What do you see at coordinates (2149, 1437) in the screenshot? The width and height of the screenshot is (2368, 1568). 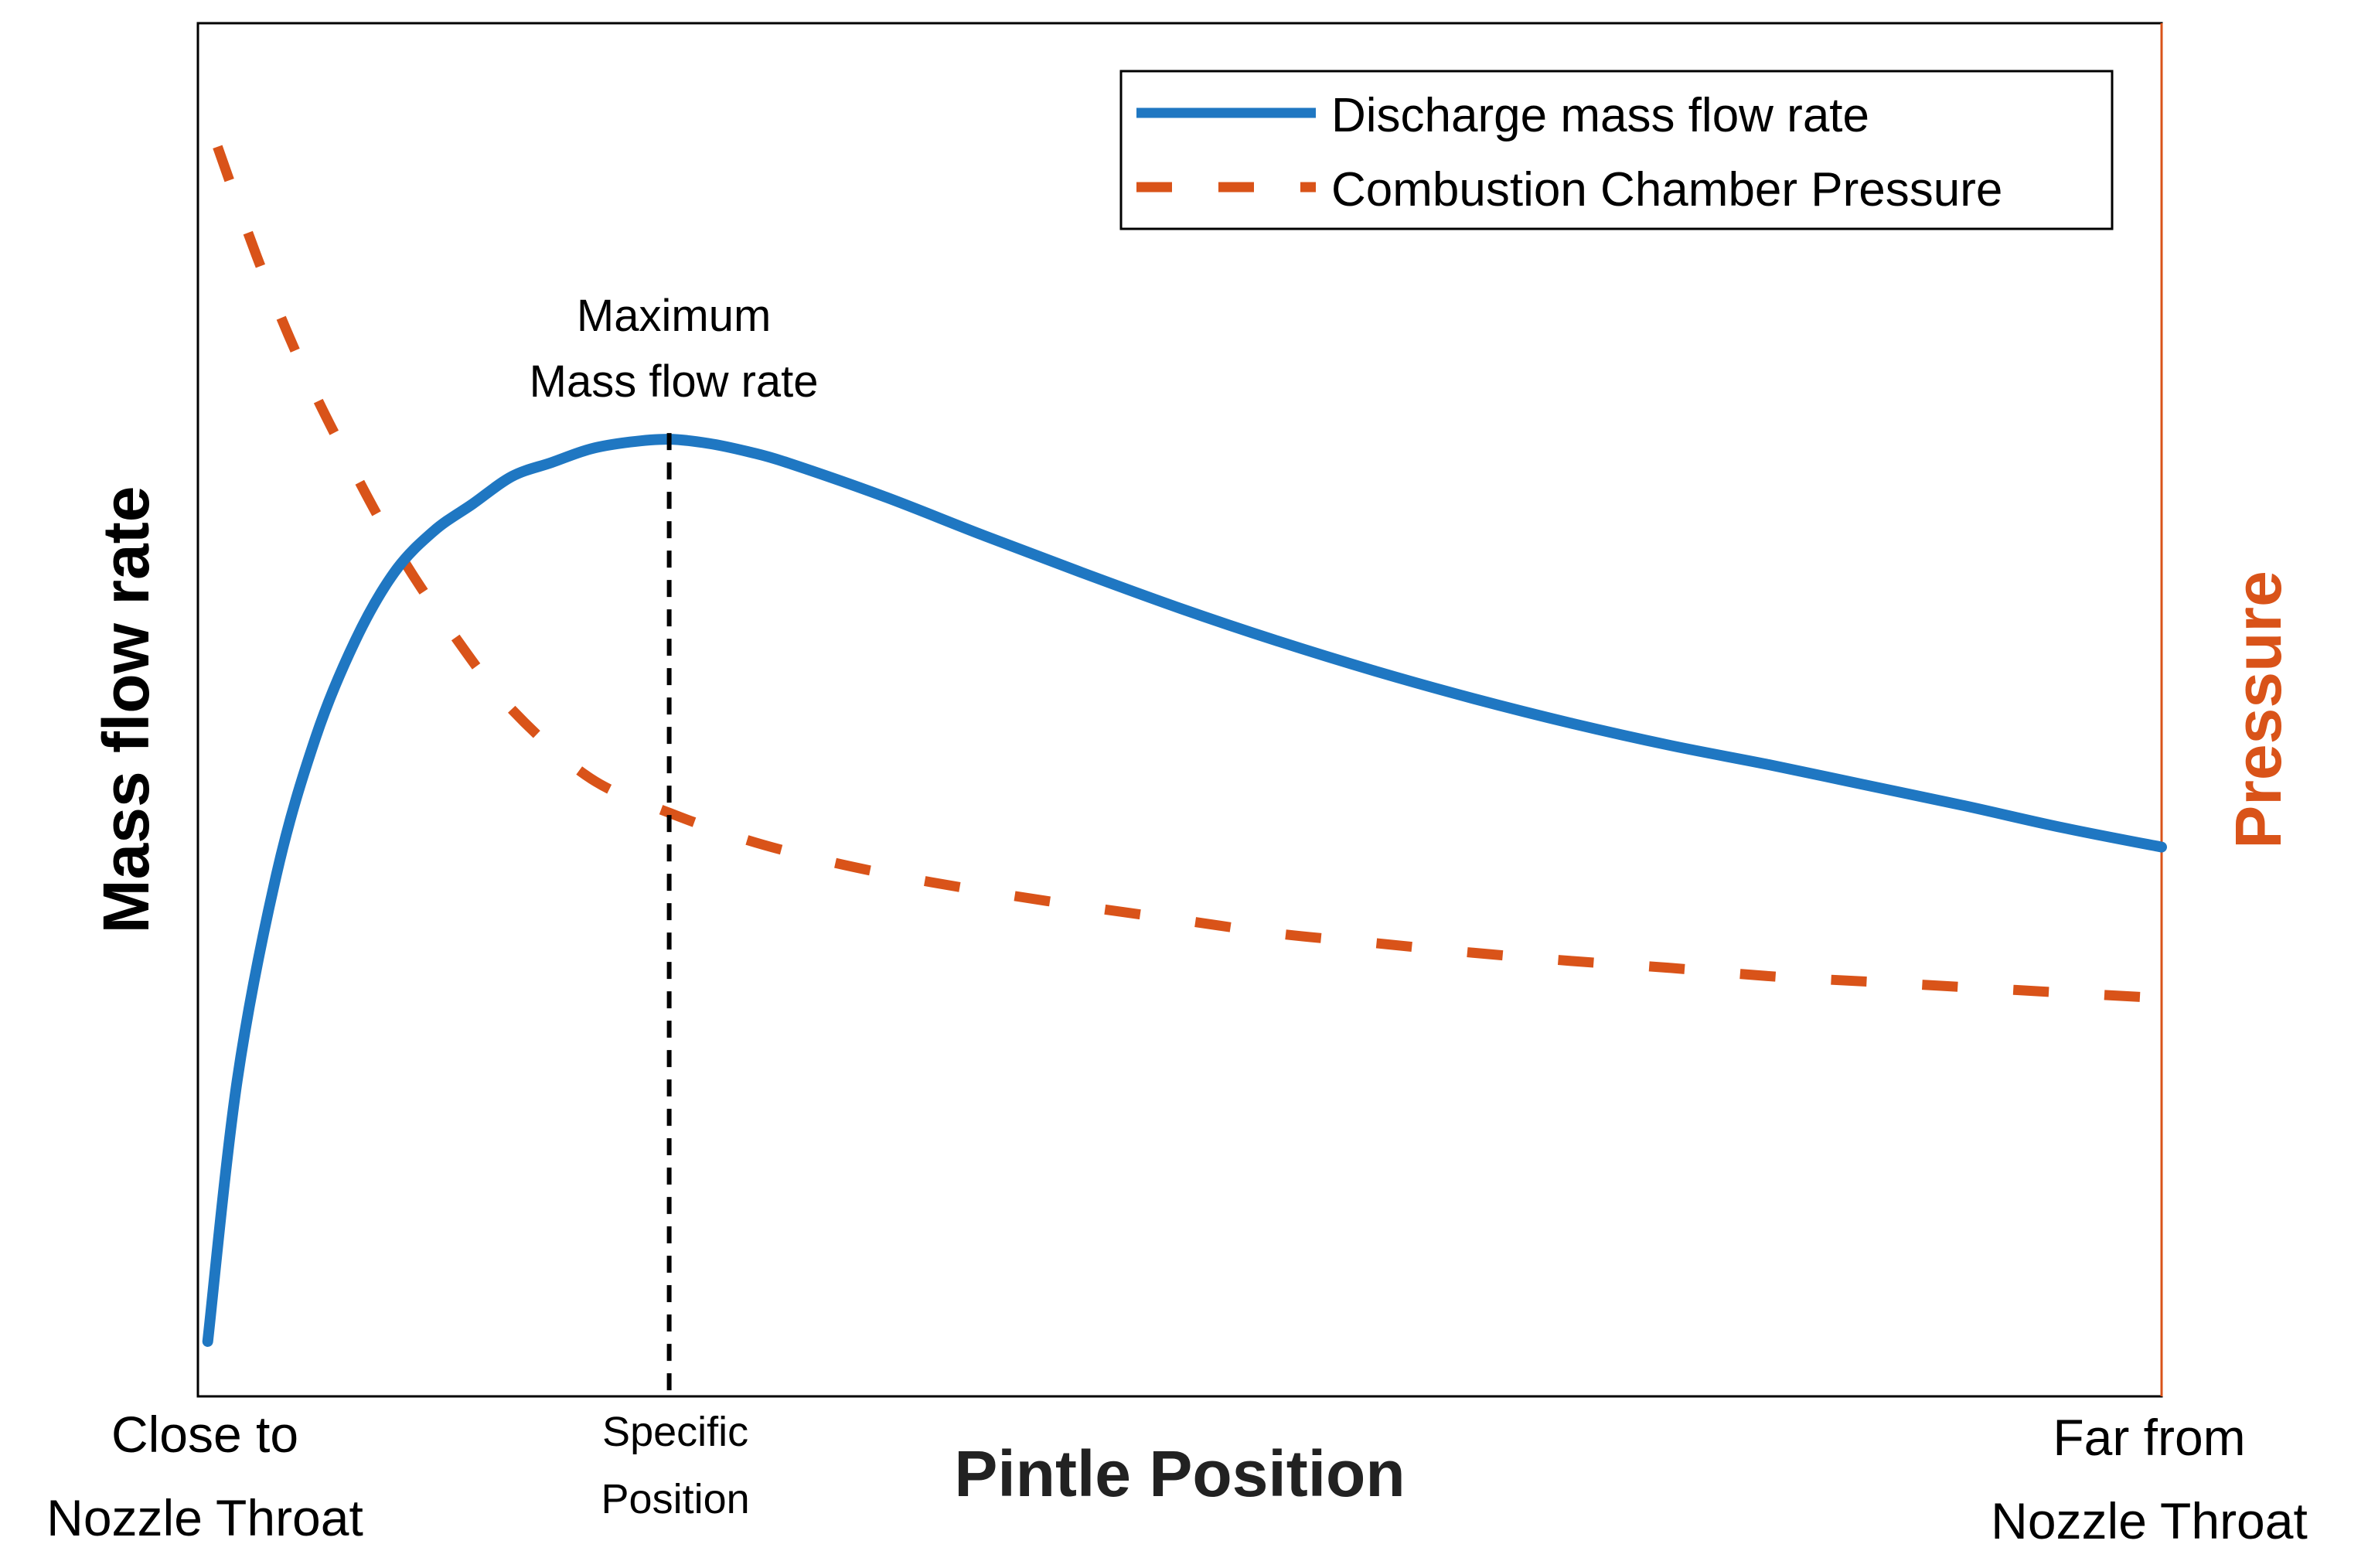 I see `x-tick-label-right-line-1: Far from` at bounding box center [2149, 1437].